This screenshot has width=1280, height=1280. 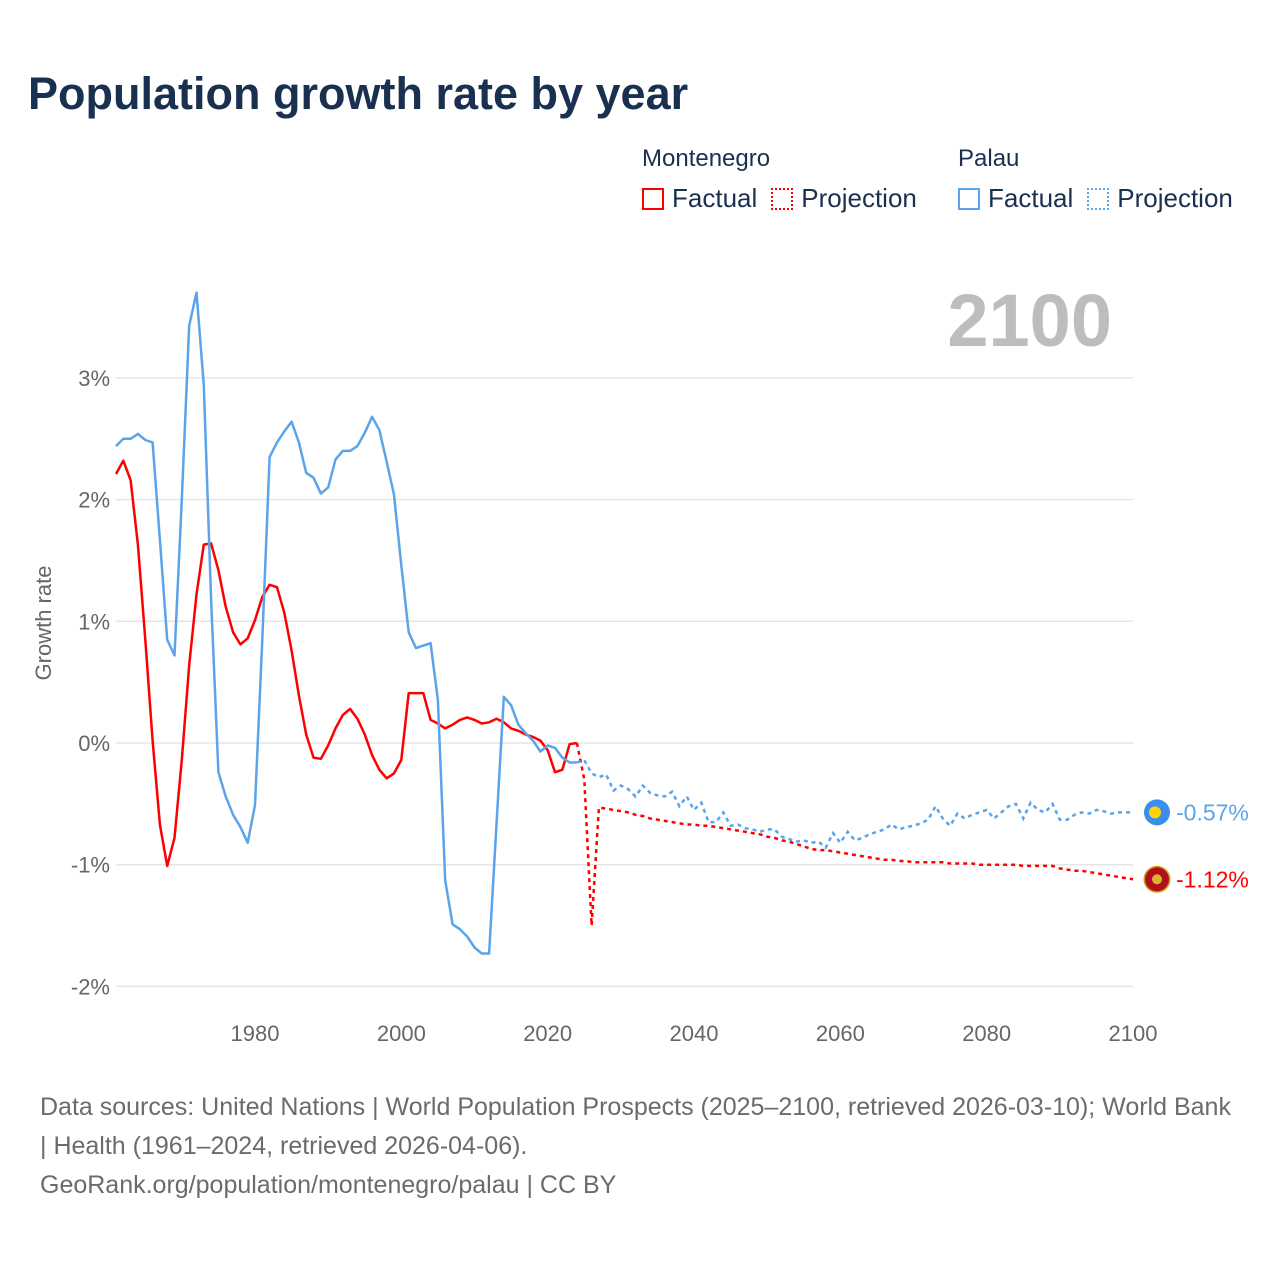 I want to click on legend-palau-factual: Factual, so click(x=1015, y=198).